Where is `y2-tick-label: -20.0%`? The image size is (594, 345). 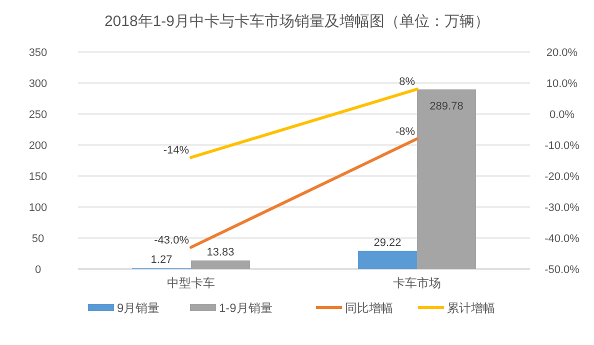
y2-tick-label: -20.0% is located at coordinates (562, 177).